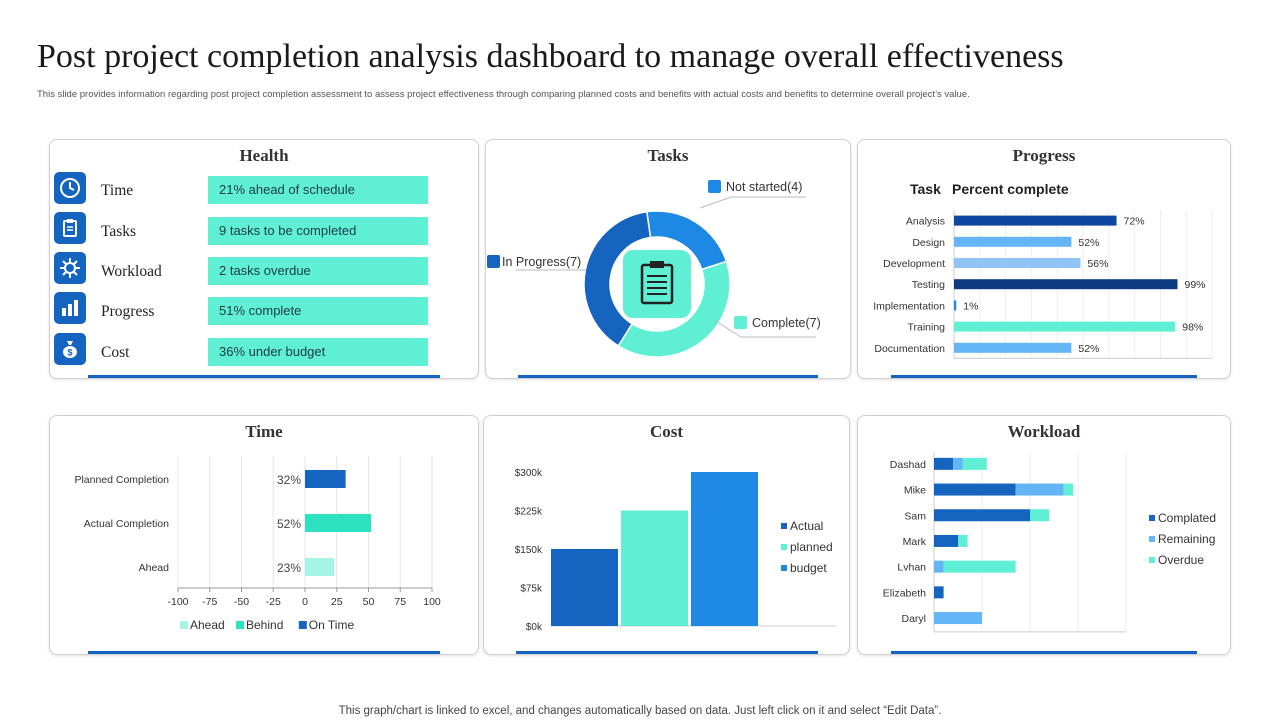  Describe the element at coordinates (909, 306) in the screenshot. I see `progress-category-label: Implementation` at that location.